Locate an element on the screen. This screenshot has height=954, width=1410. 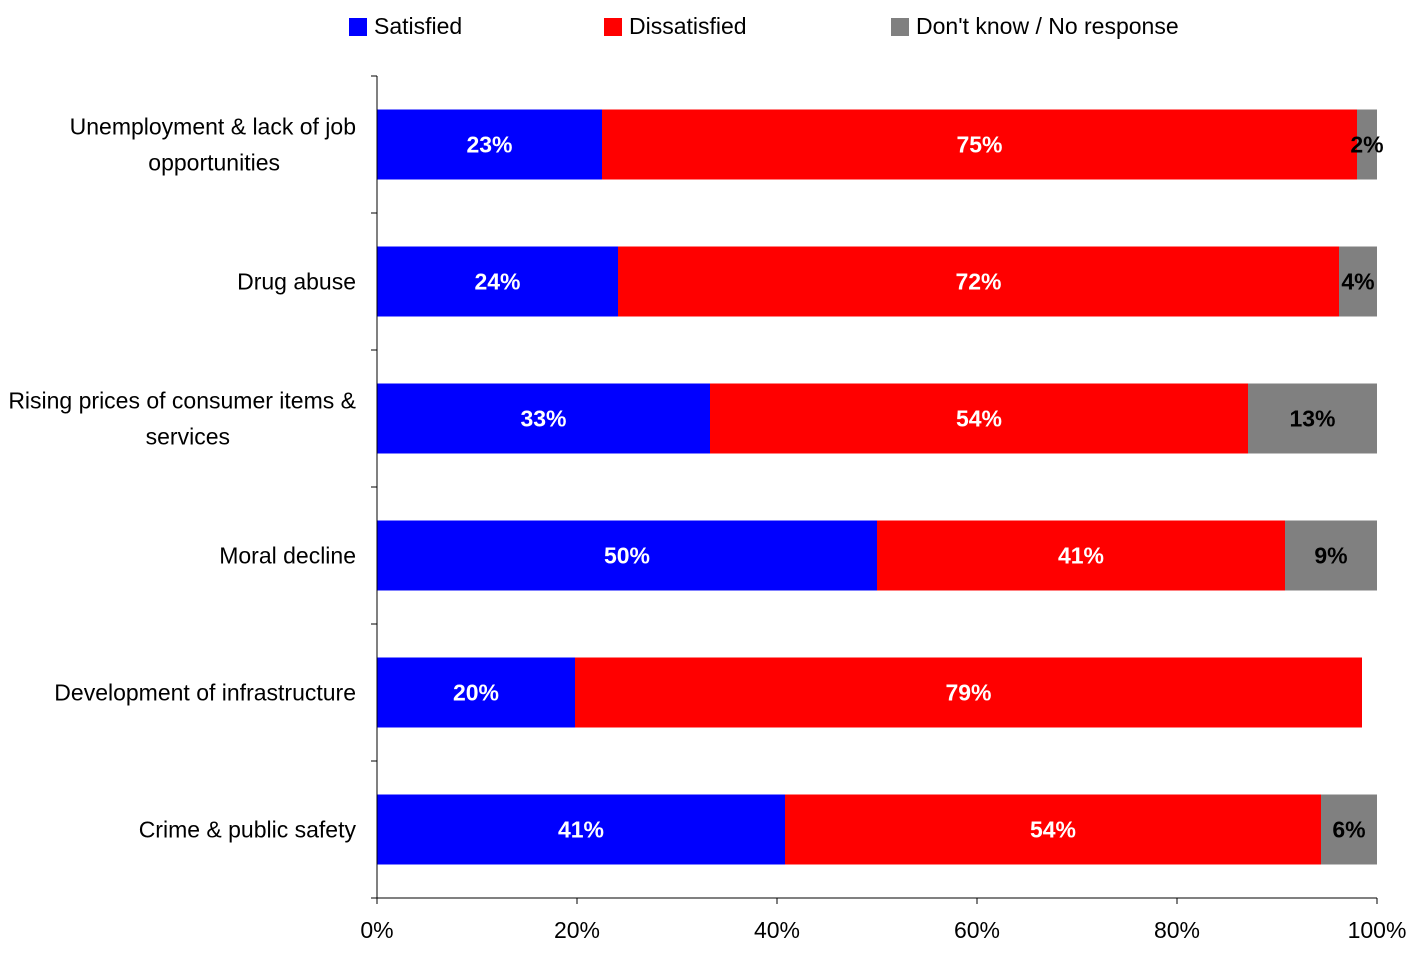
x-tick-label: 60% is located at coordinates (977, 930).